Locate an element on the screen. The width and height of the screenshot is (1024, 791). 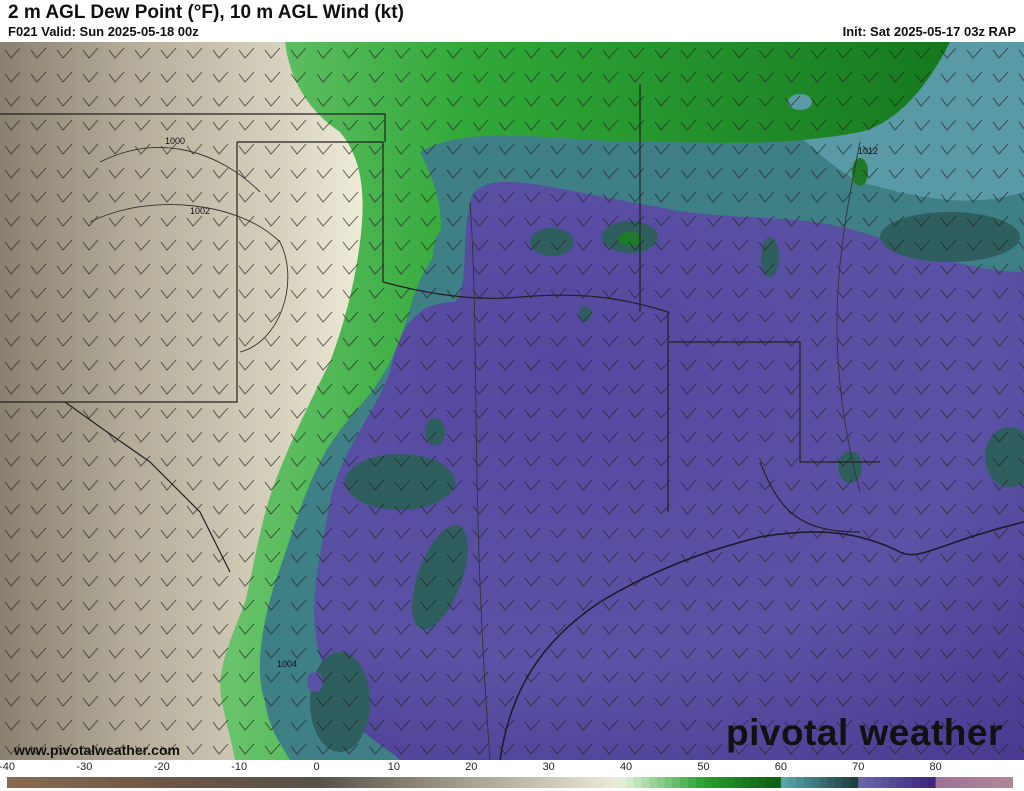
colorbar-tick-label: 70 is located at coordinates (858, 767).